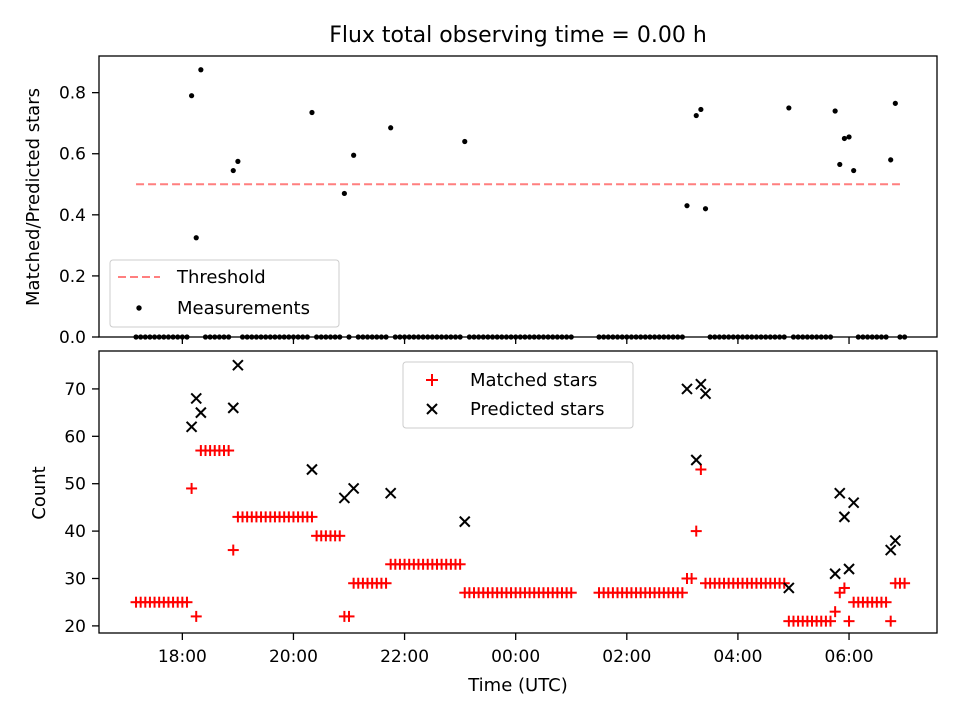 The image size is (960, 720). I want to click on y-tick-label: 0.4, so click(72, 216).